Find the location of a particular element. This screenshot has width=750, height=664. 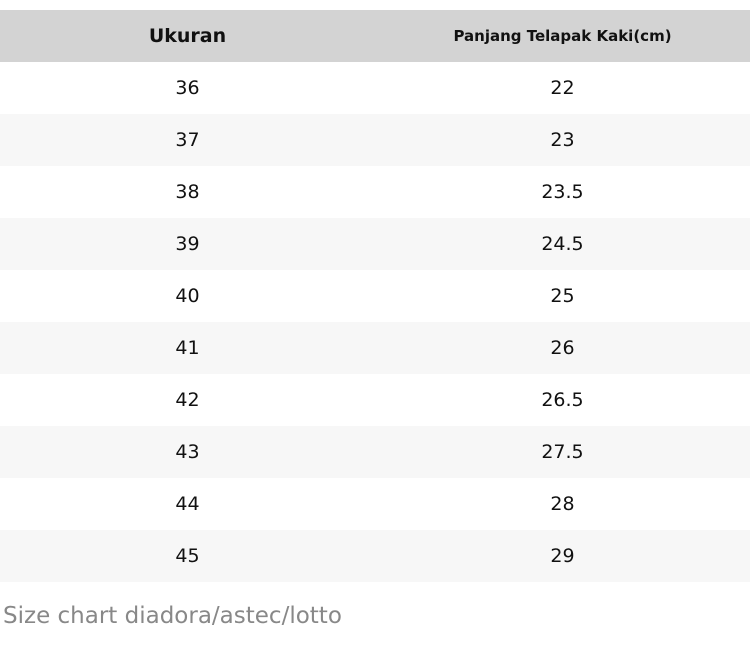

size-cell: 39 is located at coordinates (187, 244).